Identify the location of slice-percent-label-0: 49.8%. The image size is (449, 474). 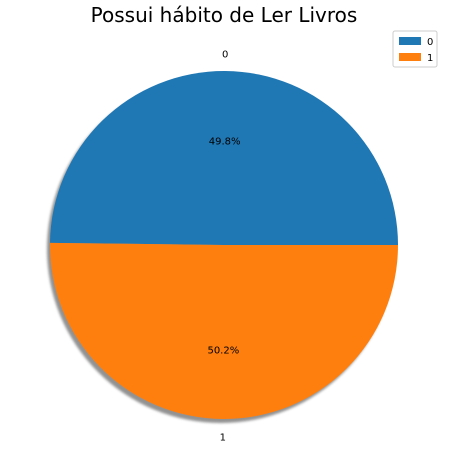
(225, 142).